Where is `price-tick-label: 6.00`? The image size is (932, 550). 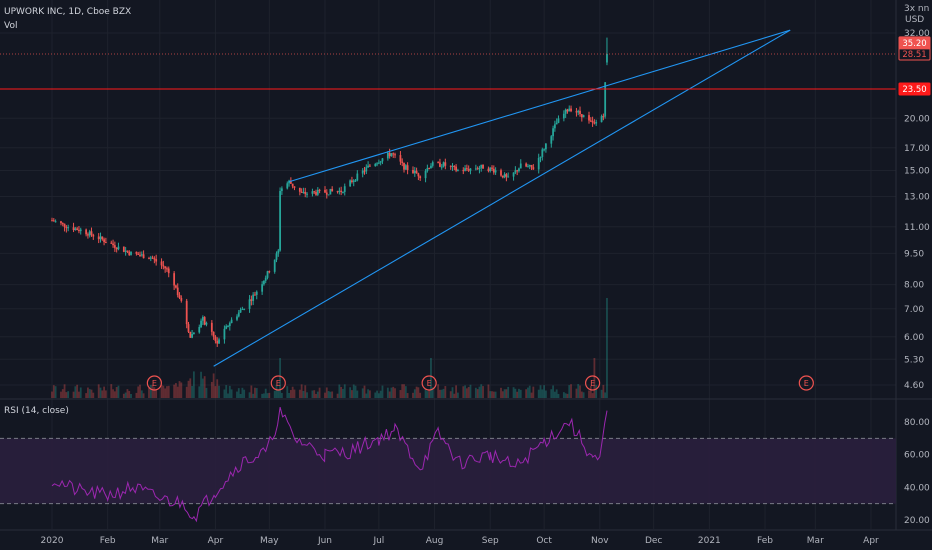
price-tick-label: 6.00 is located at coordinates (914, 338).